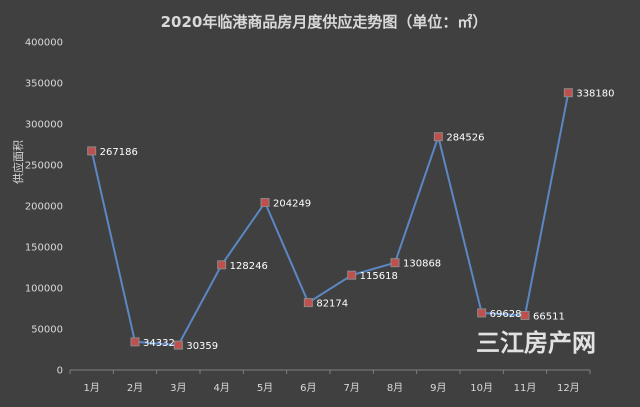  What do you see at coordinates (308, 388) in the screenshot?
I see `x-tick-label: 6月` at bounding box center [308, 388].